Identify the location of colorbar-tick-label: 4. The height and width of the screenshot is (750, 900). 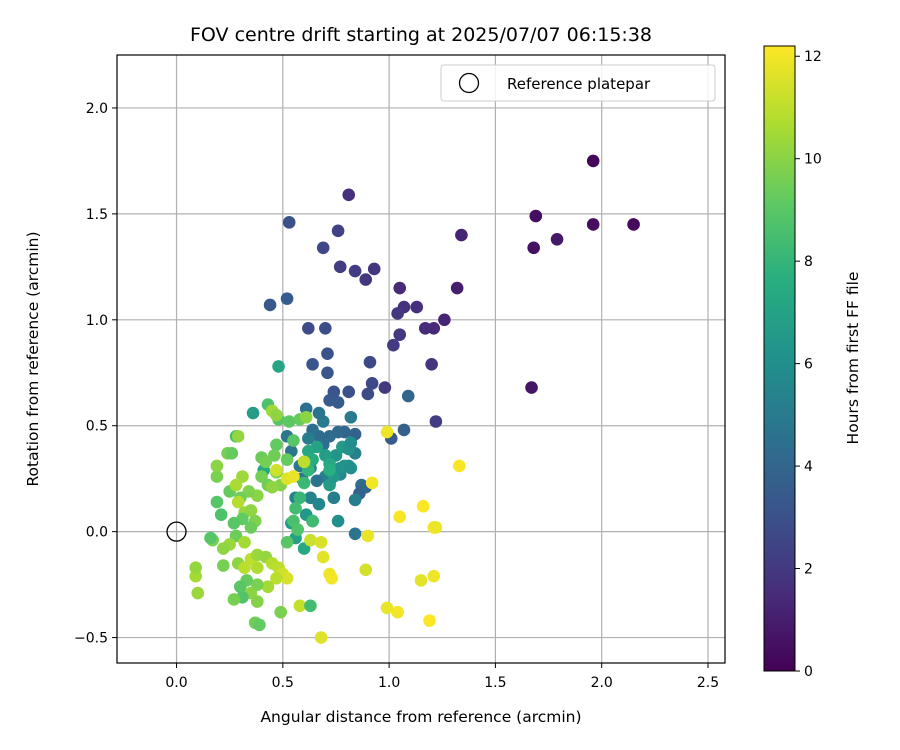
(808, 467).